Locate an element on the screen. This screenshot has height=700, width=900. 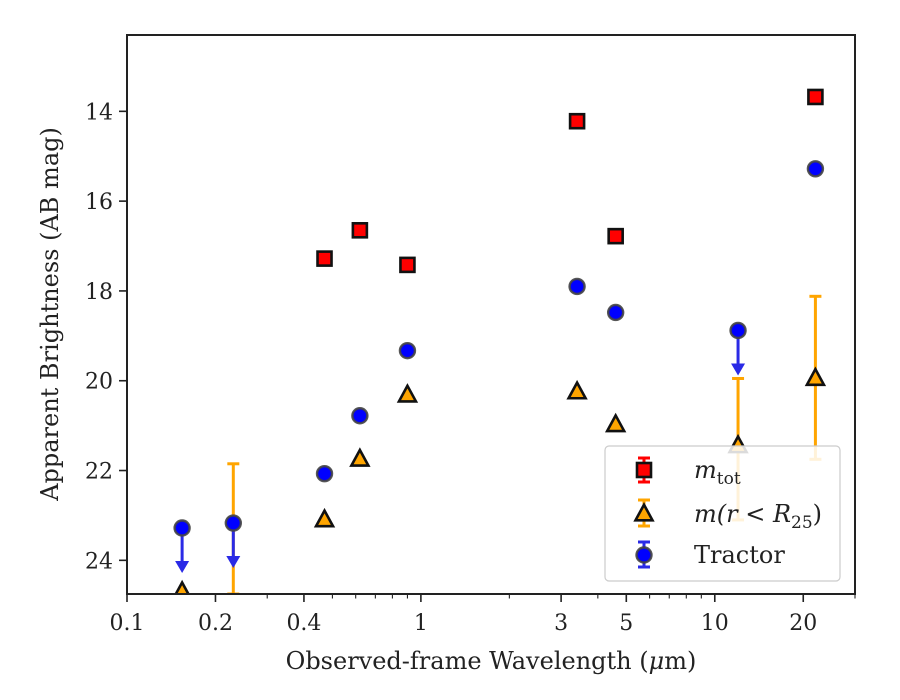
y-tick-label: 24 is located at coordinates (99, 561).